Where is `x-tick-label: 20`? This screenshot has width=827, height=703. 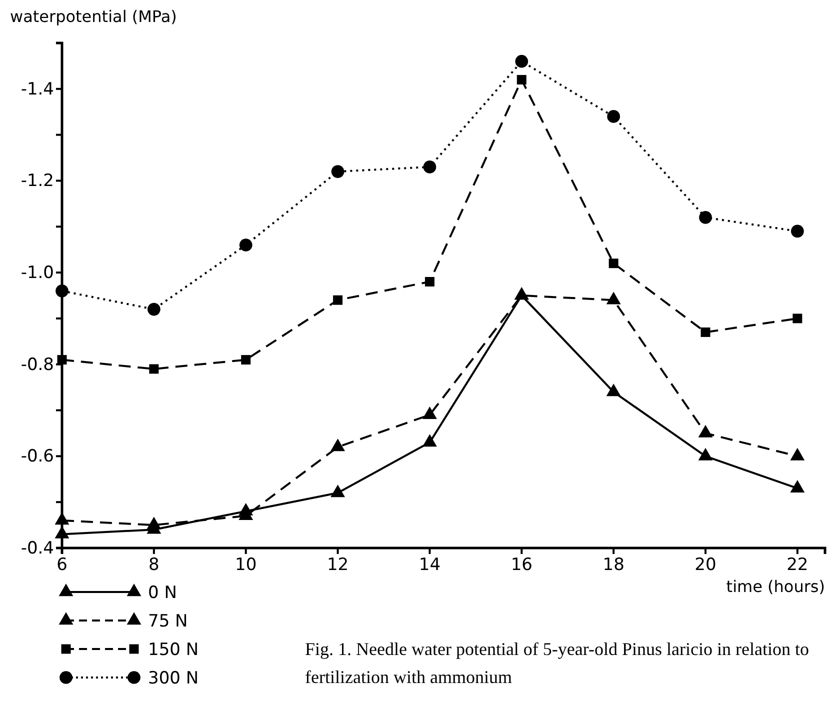 x-tick-label: 20 is located at coordinates (705, 565).